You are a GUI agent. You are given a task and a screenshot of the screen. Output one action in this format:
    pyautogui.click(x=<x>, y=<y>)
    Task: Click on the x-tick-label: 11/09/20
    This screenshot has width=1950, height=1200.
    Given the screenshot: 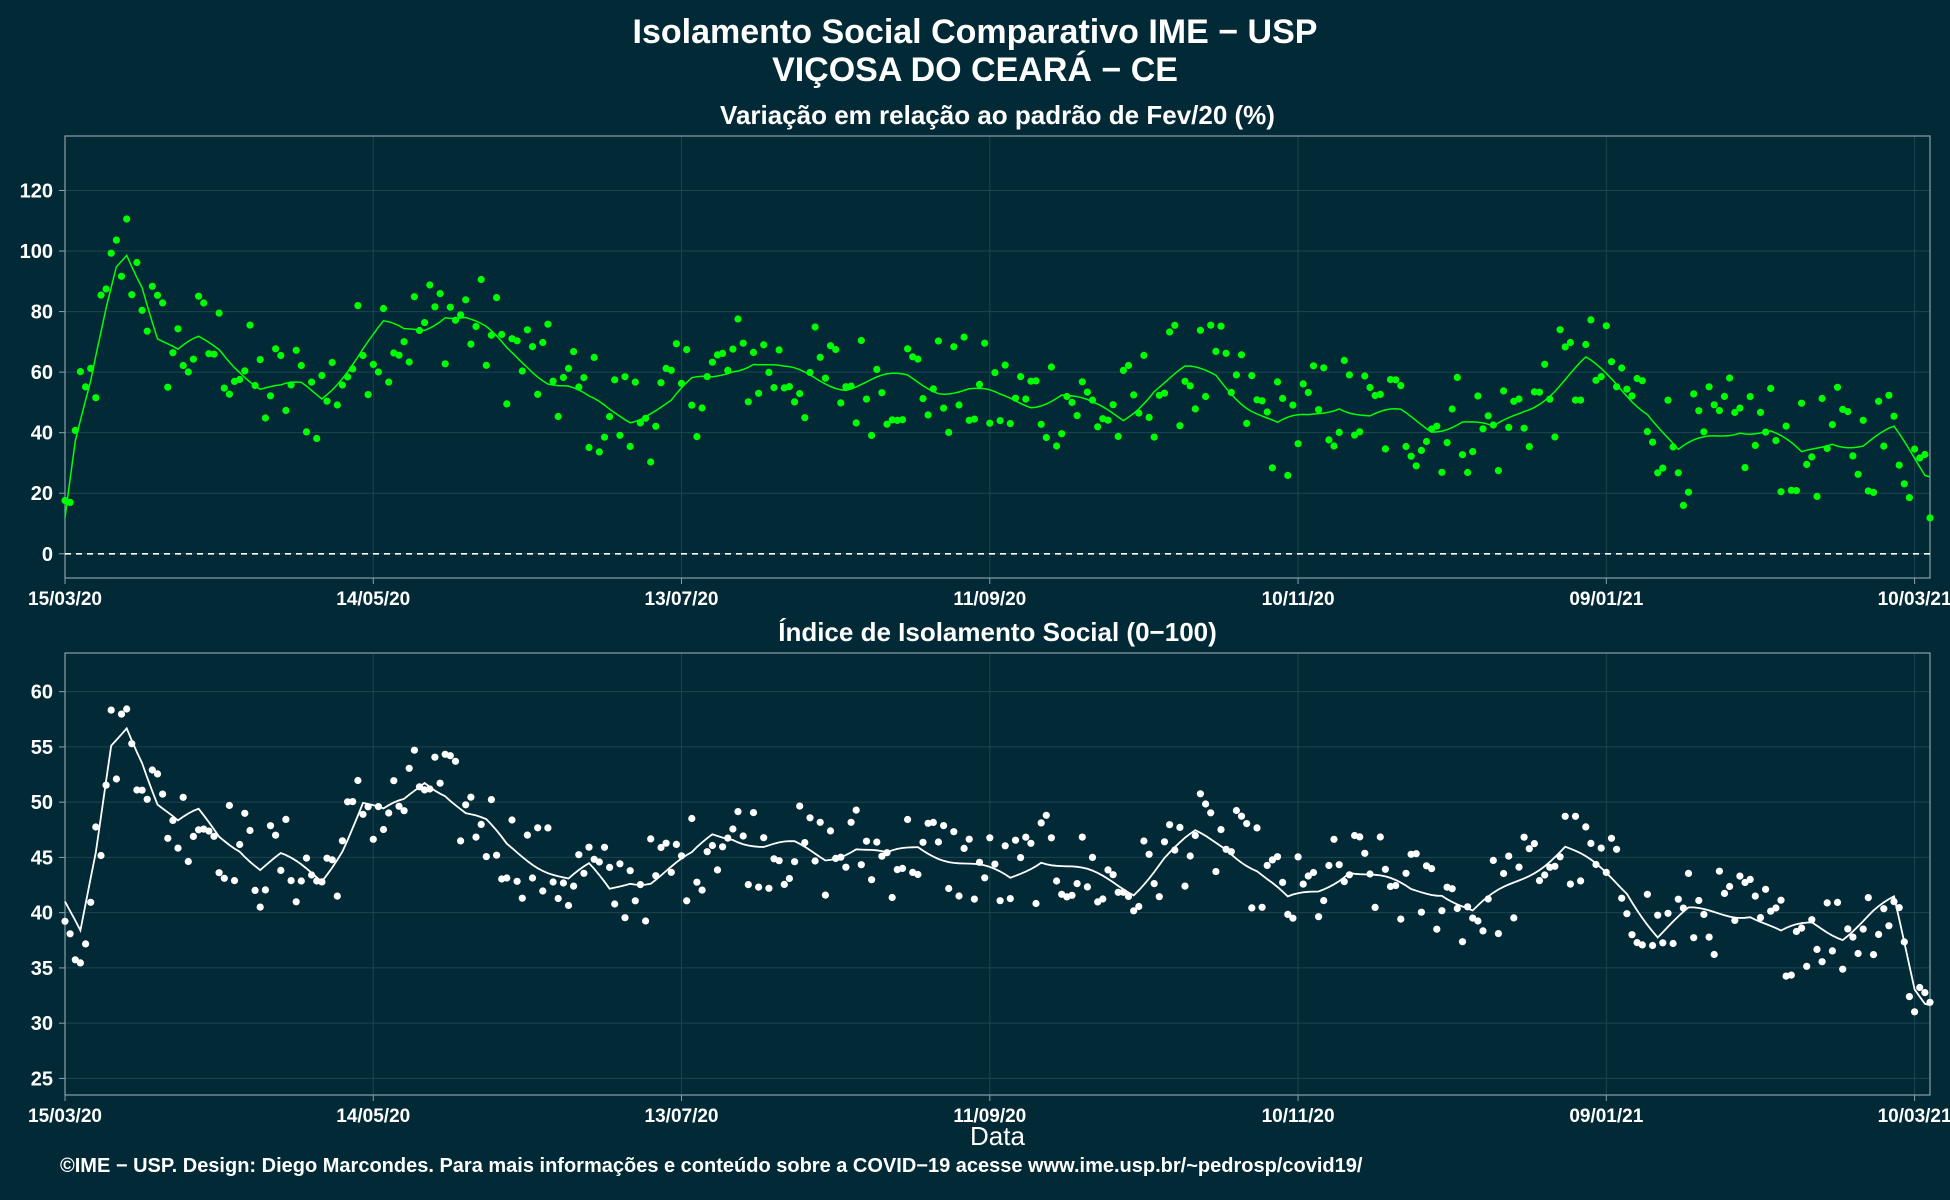 What is the action you would take?
    pyautogui.click(x=989, y=599)
    